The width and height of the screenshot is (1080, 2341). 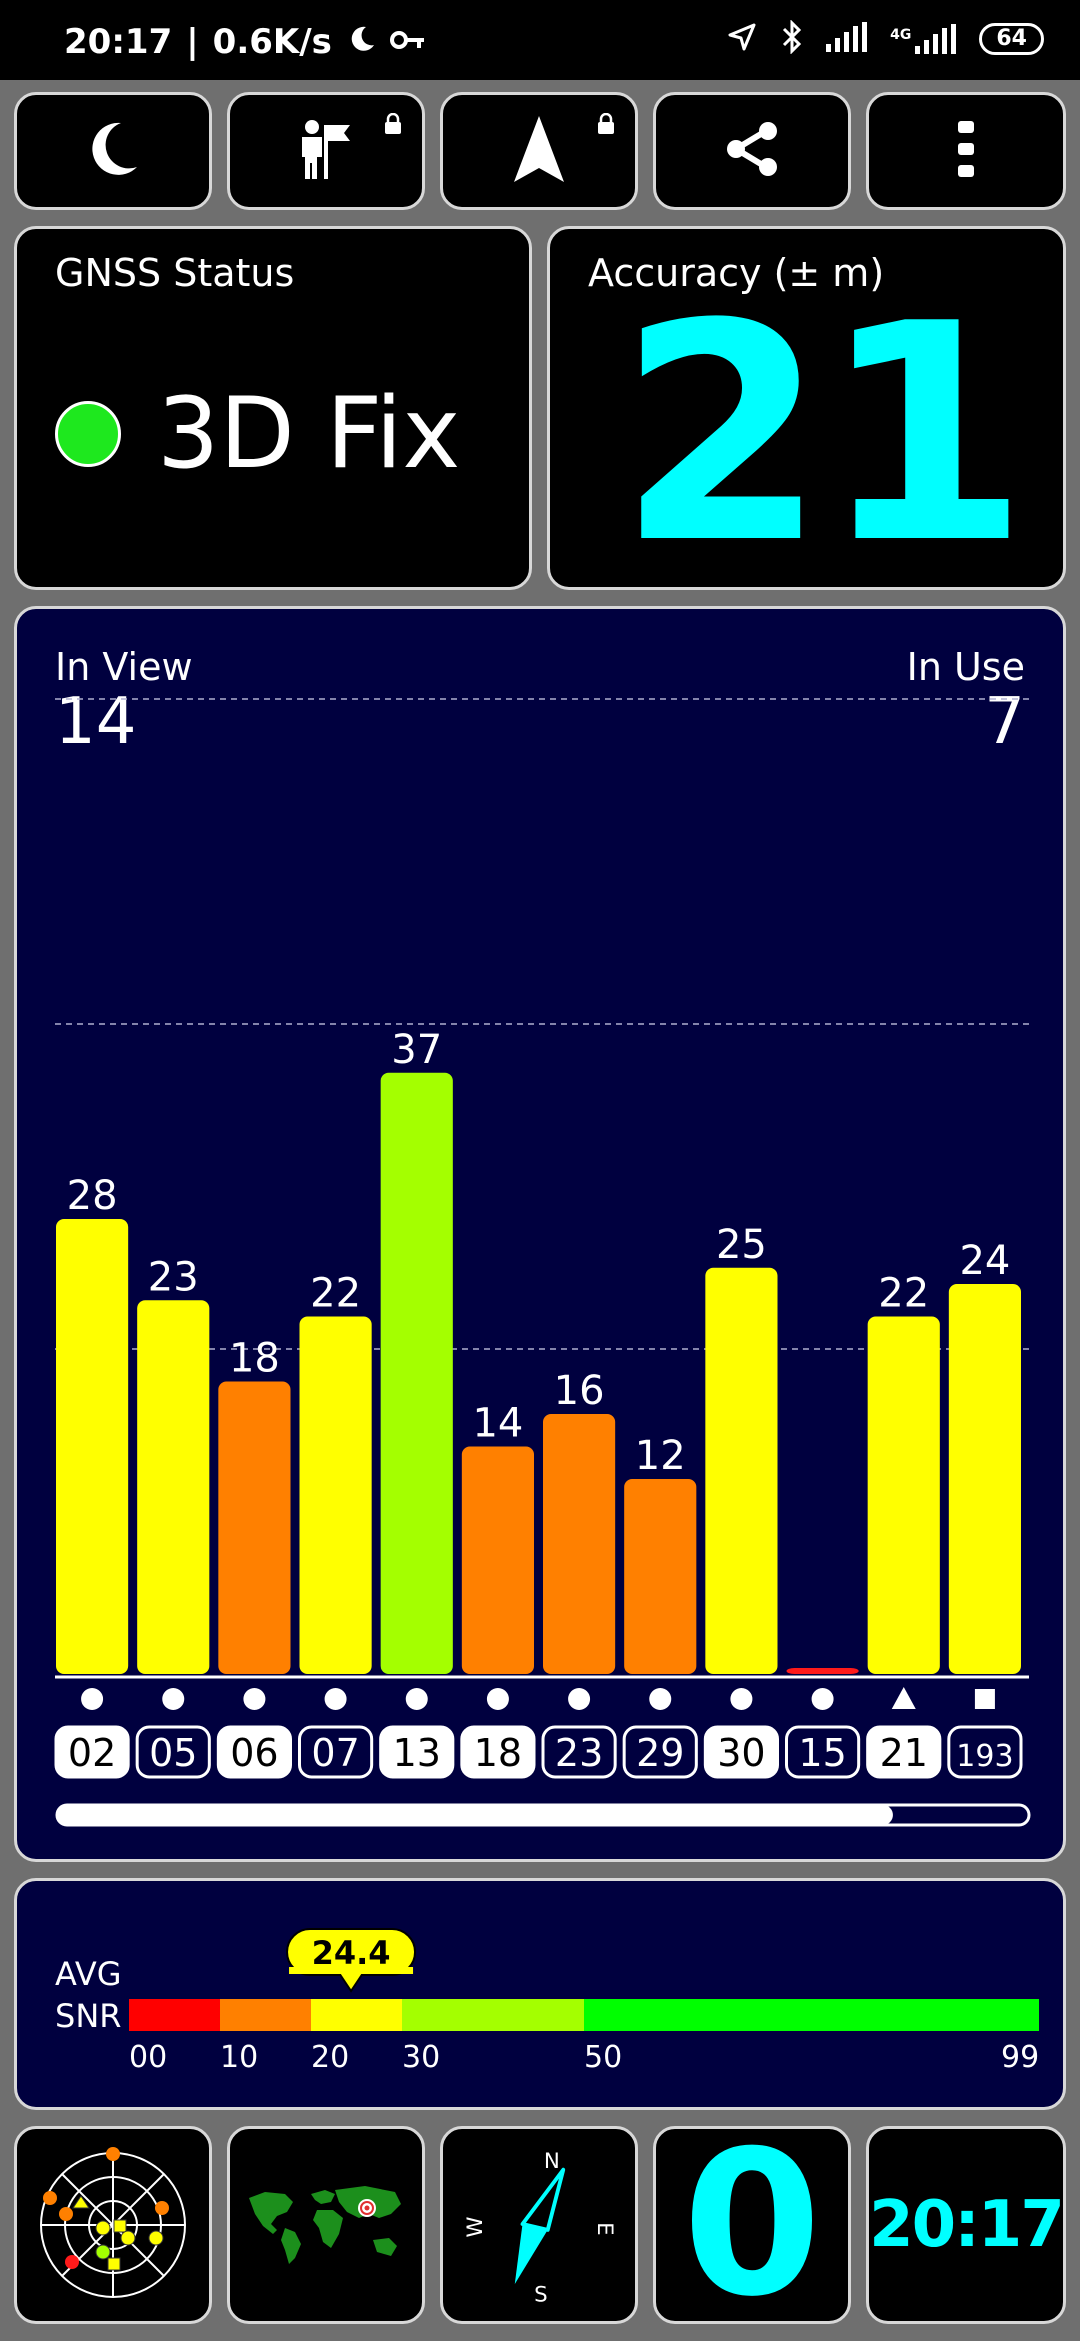 I want to click on battery-indicator: 64, so click(x=1011, y=39).